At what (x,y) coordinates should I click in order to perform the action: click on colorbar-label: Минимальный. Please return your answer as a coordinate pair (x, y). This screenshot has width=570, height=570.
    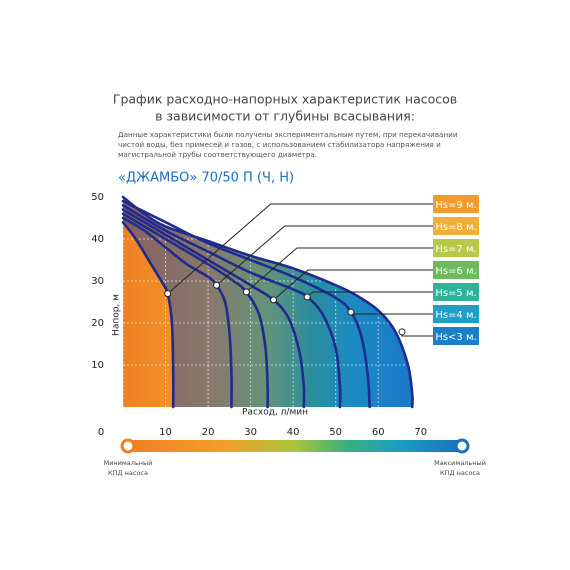
    Looking at the image, I should click on (128, 463).